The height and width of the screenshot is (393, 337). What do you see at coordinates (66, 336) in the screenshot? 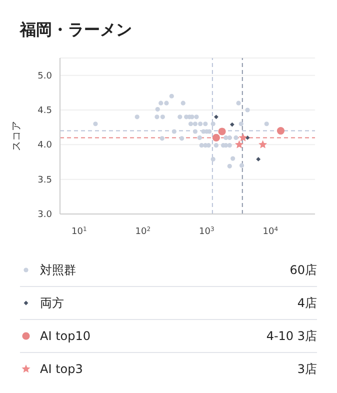
I see `legend-label: AI top10` at bounding box center [66, 336].